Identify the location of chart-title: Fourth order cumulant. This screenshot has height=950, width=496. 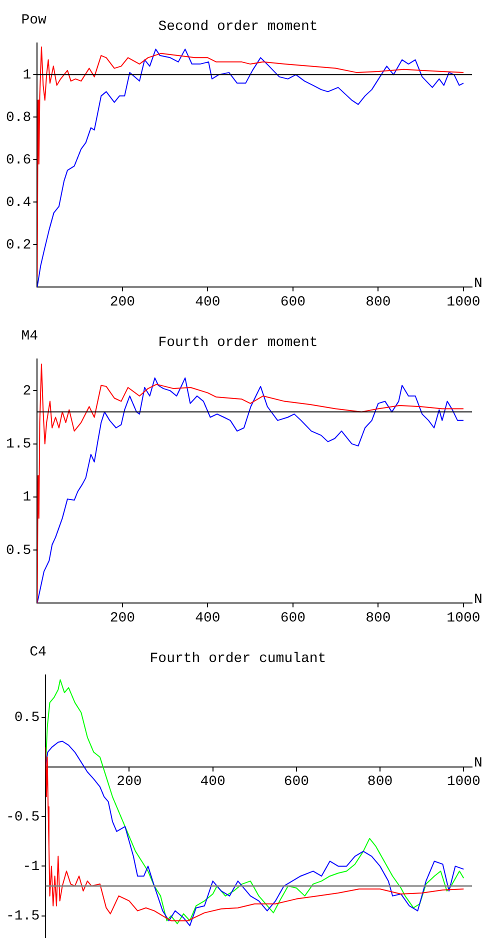
(238, 659).